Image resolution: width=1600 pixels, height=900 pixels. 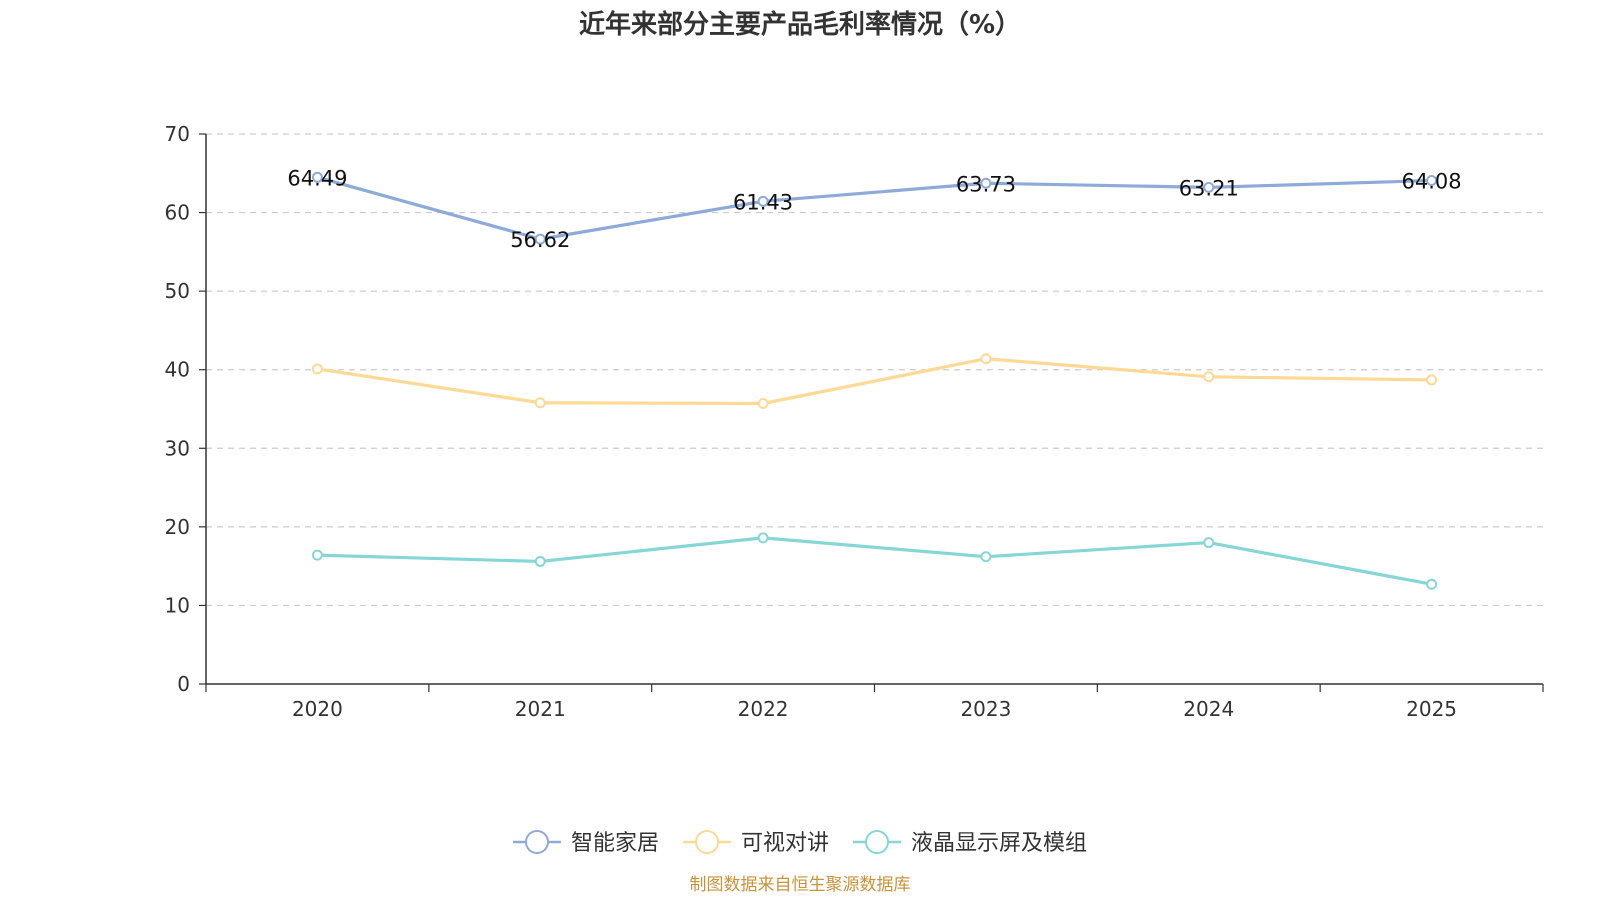 What do you see at coordinates (800, 885) in the screenshot?
I see `source-note: 制图数据来自恒生聚源数据库` at bounding box center [800, 885].